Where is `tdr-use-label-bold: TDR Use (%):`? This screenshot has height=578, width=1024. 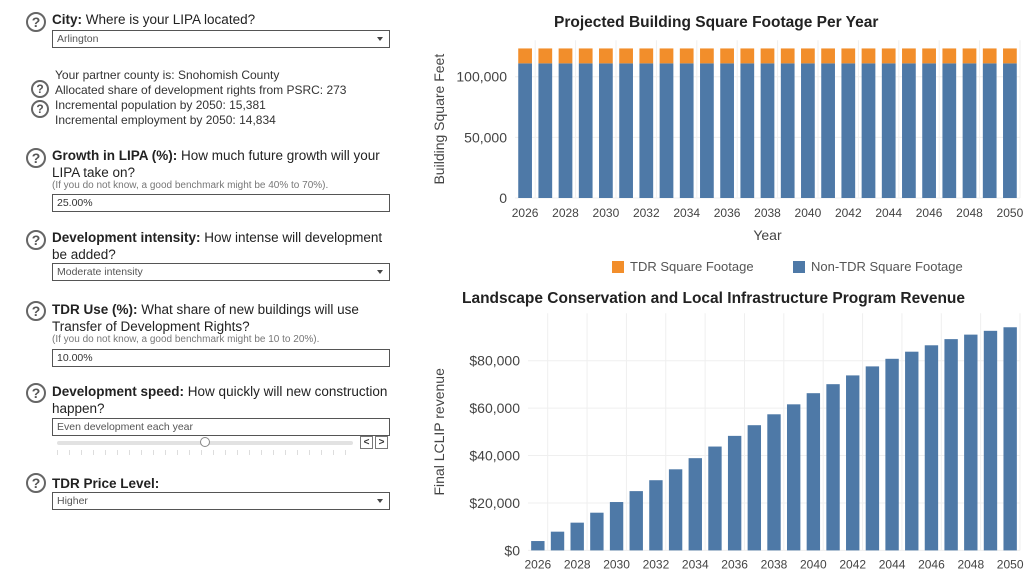
tdr-use-label-bold: TDR Use (%): is located at coordinates (95, 309).